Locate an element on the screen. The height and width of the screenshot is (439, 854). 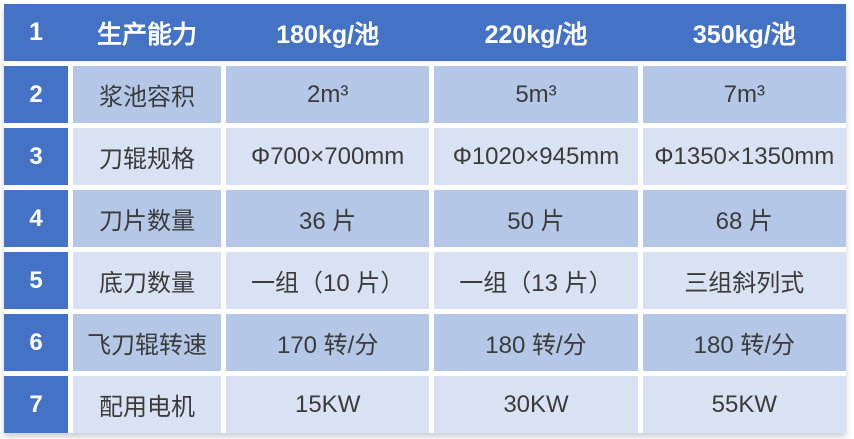
cell-value: 68 片 is located at coordinates (744, 218).